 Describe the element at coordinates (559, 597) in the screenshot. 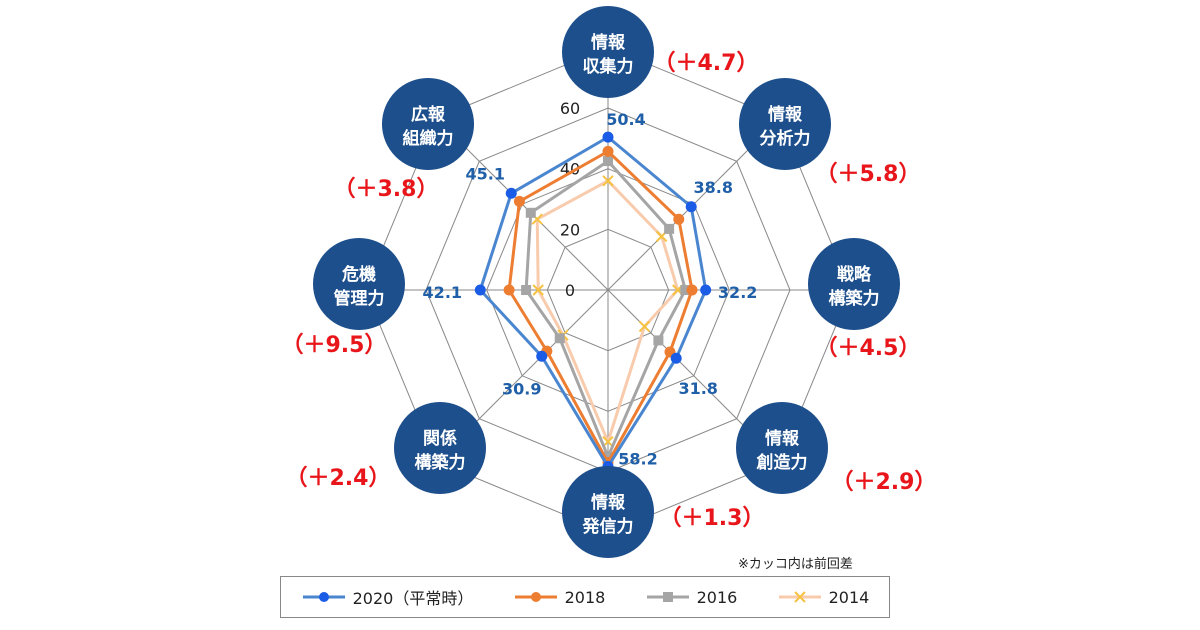

I see `legend-item-2018: 2018` at that location.